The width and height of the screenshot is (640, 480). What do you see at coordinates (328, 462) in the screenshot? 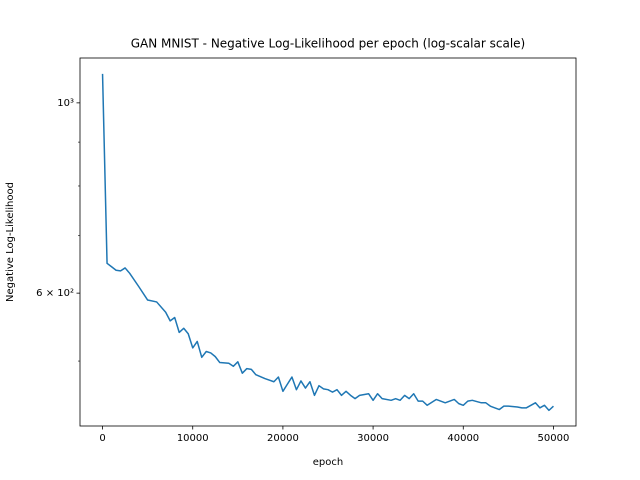
I see `x-axis-label: epoch` at bounding box center [328, 462].